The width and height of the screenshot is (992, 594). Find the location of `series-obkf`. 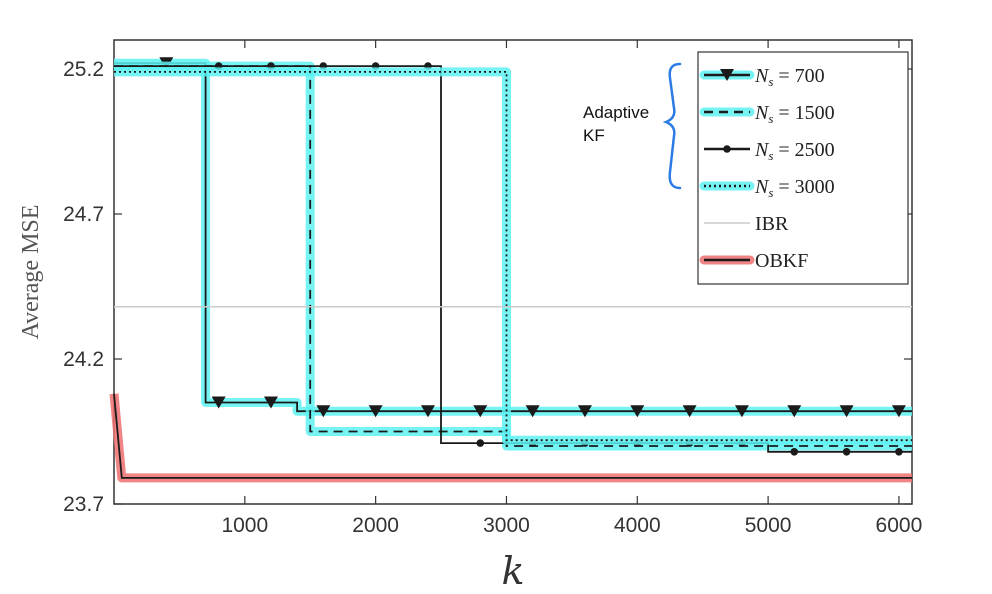

series-obkf is located at coordinates (510, 438).